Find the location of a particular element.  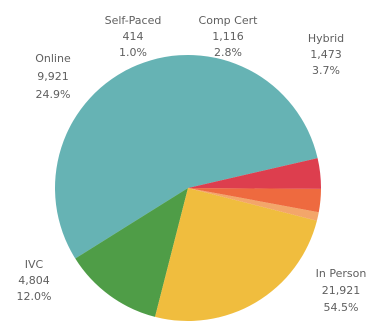

label-online-name: Online is located at coordinates (53, 58).